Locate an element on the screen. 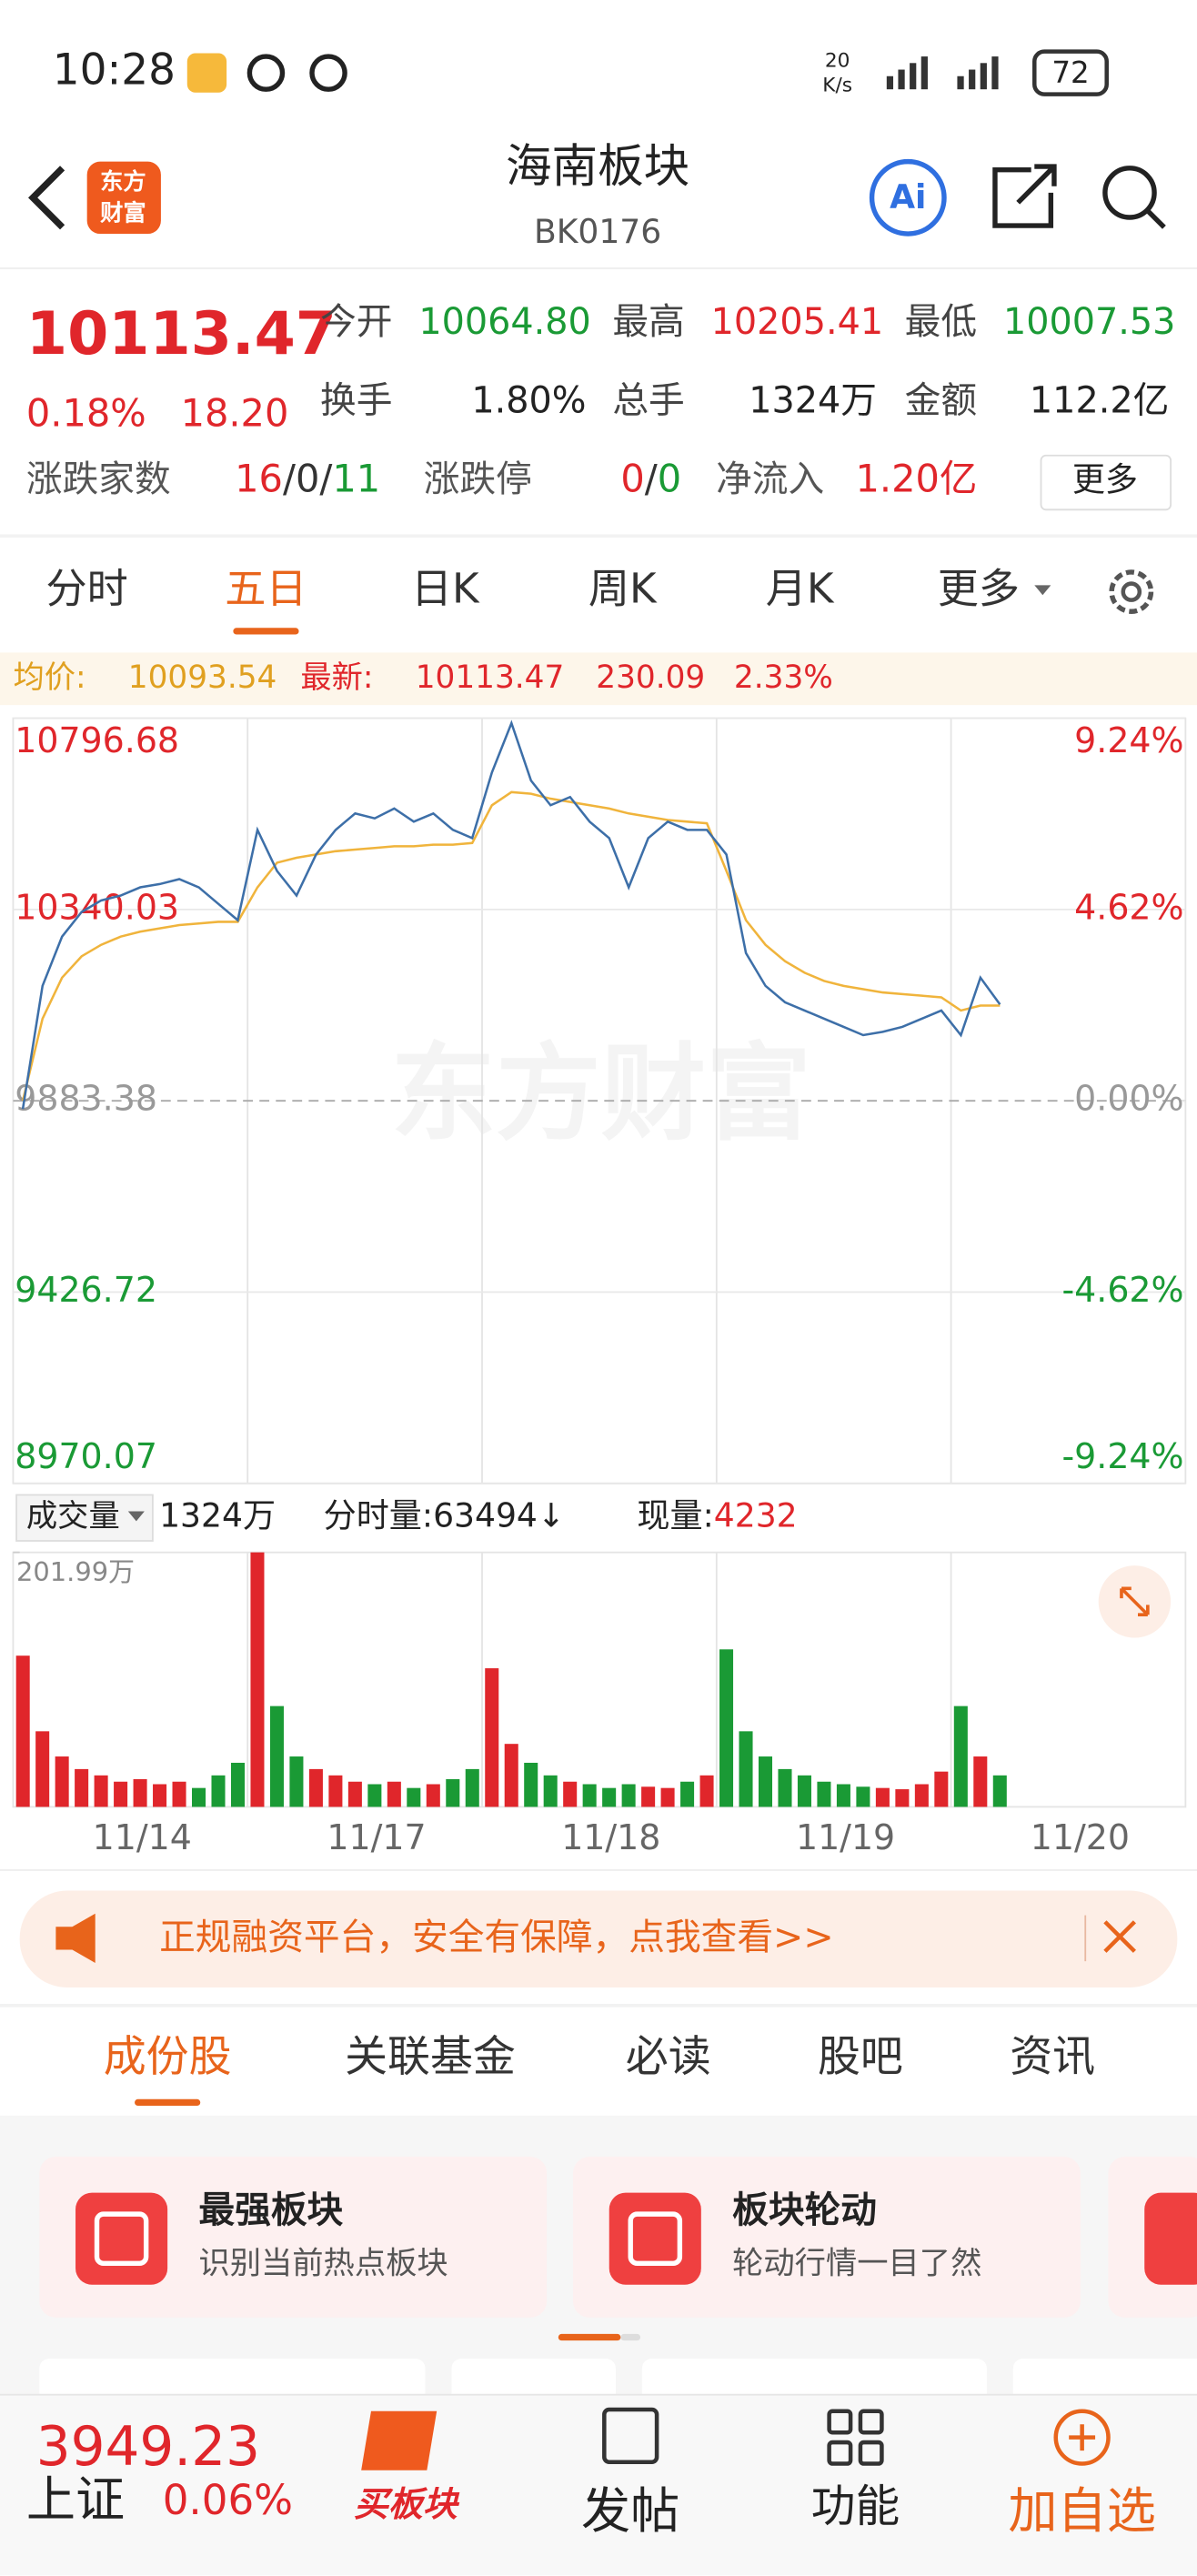 The width and height of the screenshot is (1197, 2576). field-value: 1324万 is located at coordinates (813, 400).